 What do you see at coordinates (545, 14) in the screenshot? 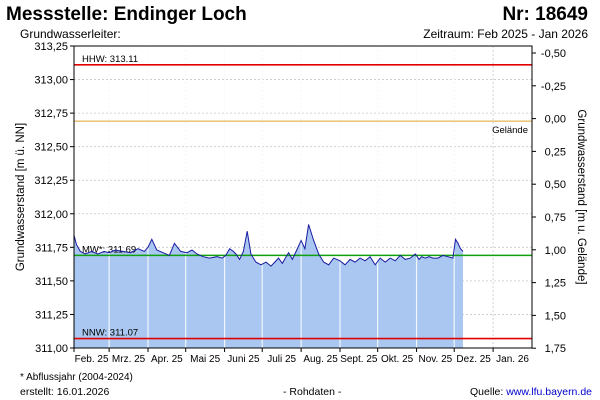
I see `station-number: Nr: 18649` at bounding box center [545, 14].